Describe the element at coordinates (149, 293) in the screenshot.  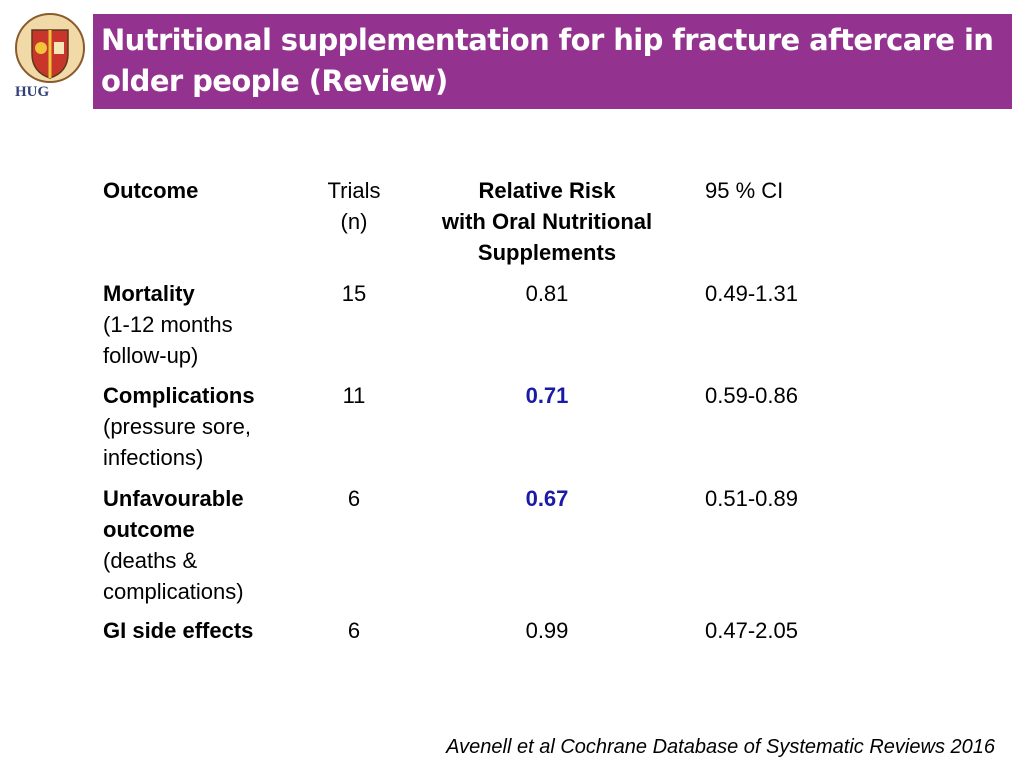
I see `outcome-name: Mortality` at that location.